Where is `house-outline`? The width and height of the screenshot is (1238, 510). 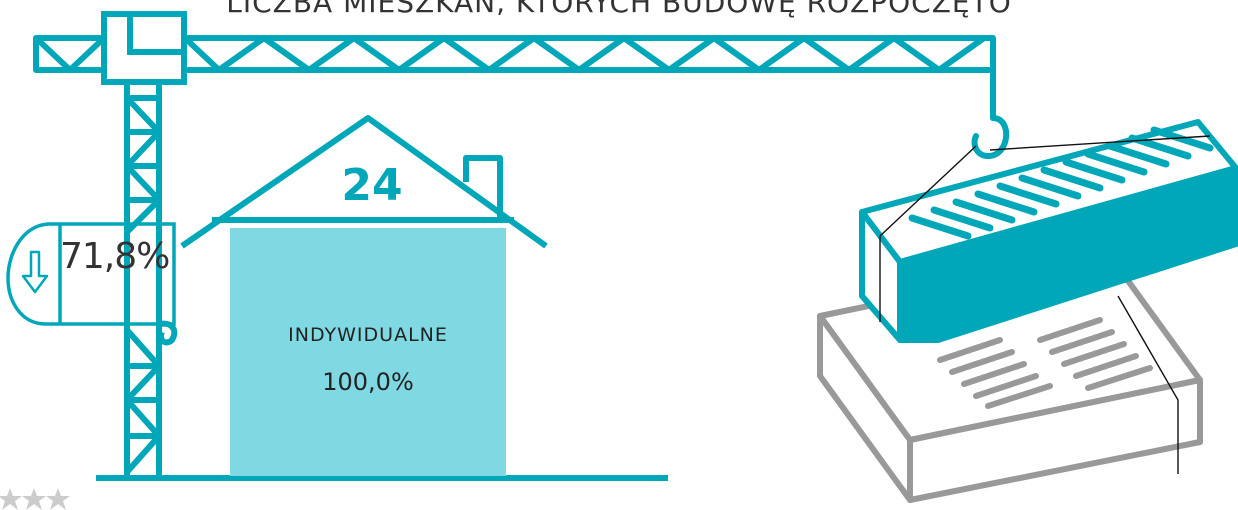
house-outline is located at coordinates (364, 182).